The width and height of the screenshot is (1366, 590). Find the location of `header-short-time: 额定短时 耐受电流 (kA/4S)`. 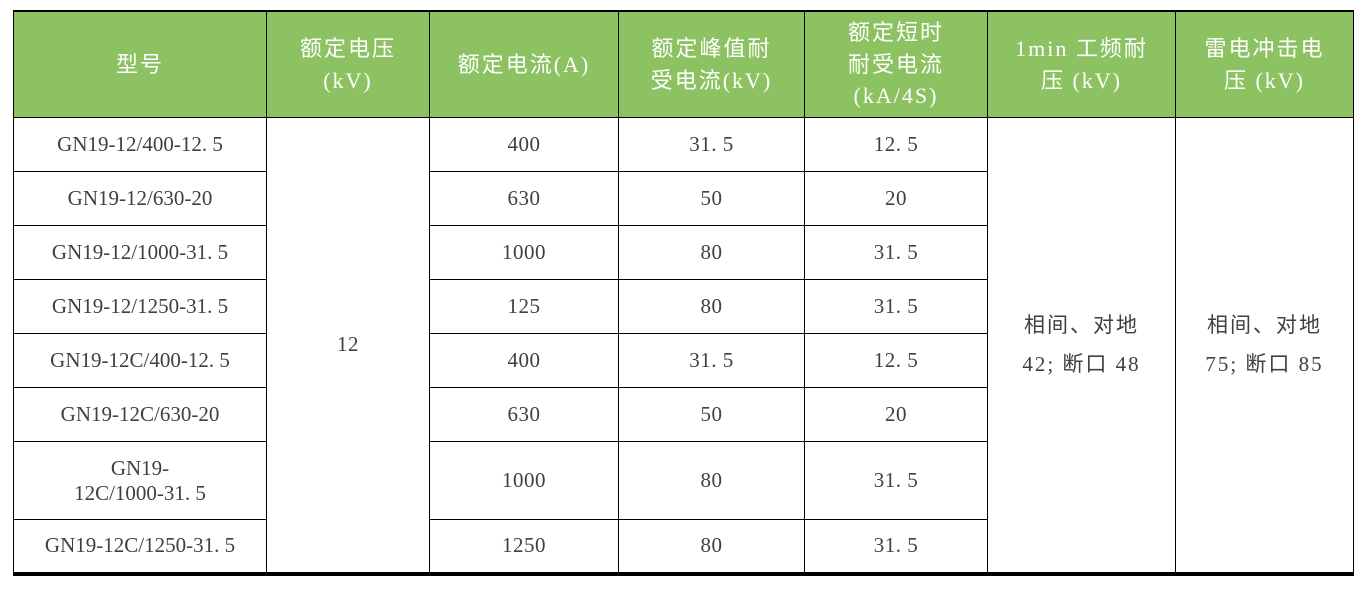

header-short-time: 额定短时 耐受电流 (kA/4S) is located at coordinates (896, 64).